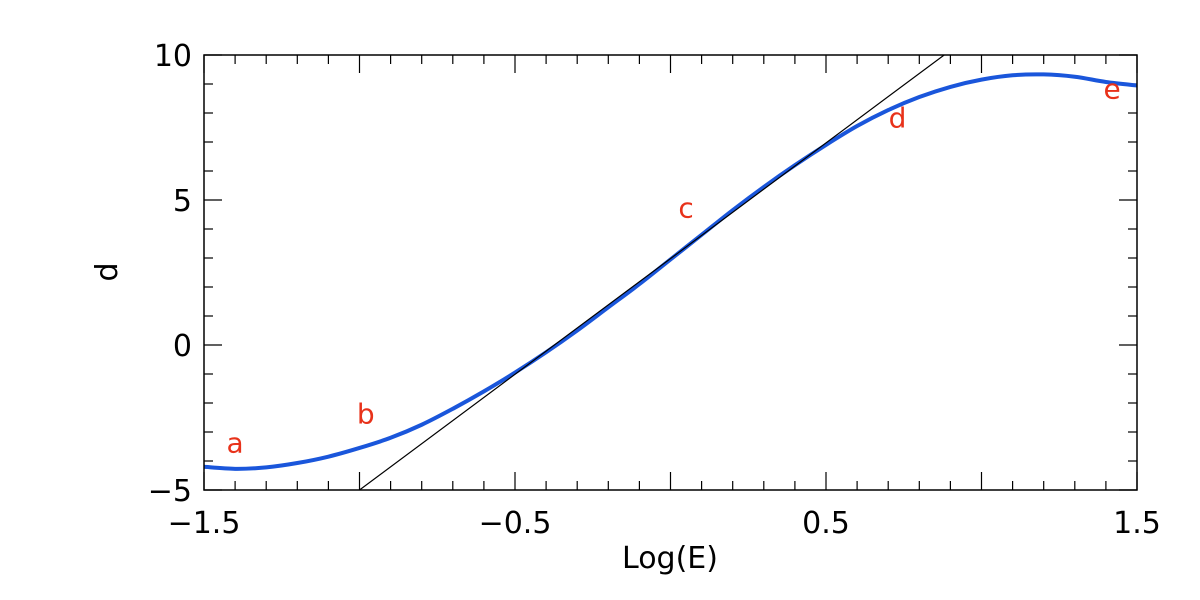 This screenshot has height=600, width=1200. What do you see at coordinates (170, 491) in the screenshot?
I see `y-tick-label: −5` at bounding box center [170, 491].